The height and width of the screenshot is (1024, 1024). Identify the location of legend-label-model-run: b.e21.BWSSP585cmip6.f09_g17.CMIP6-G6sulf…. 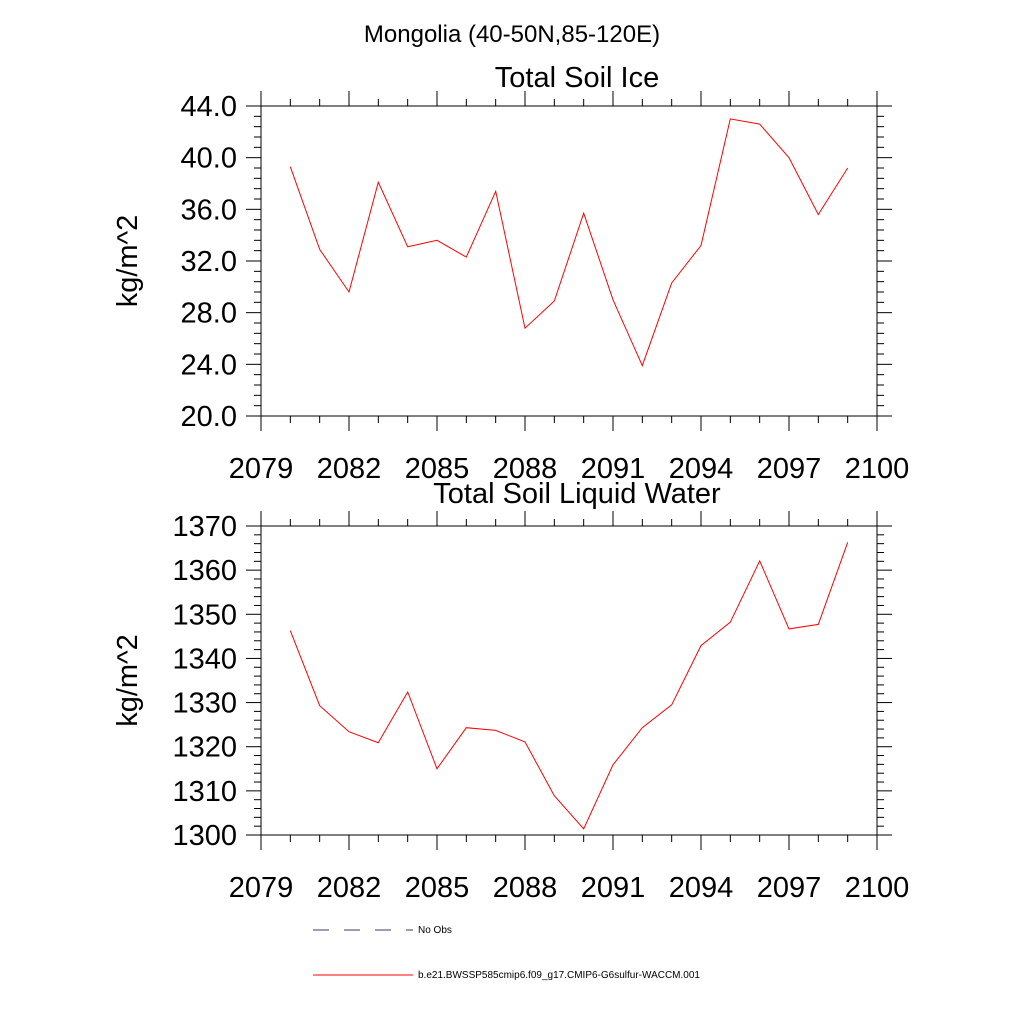
(559, 975).